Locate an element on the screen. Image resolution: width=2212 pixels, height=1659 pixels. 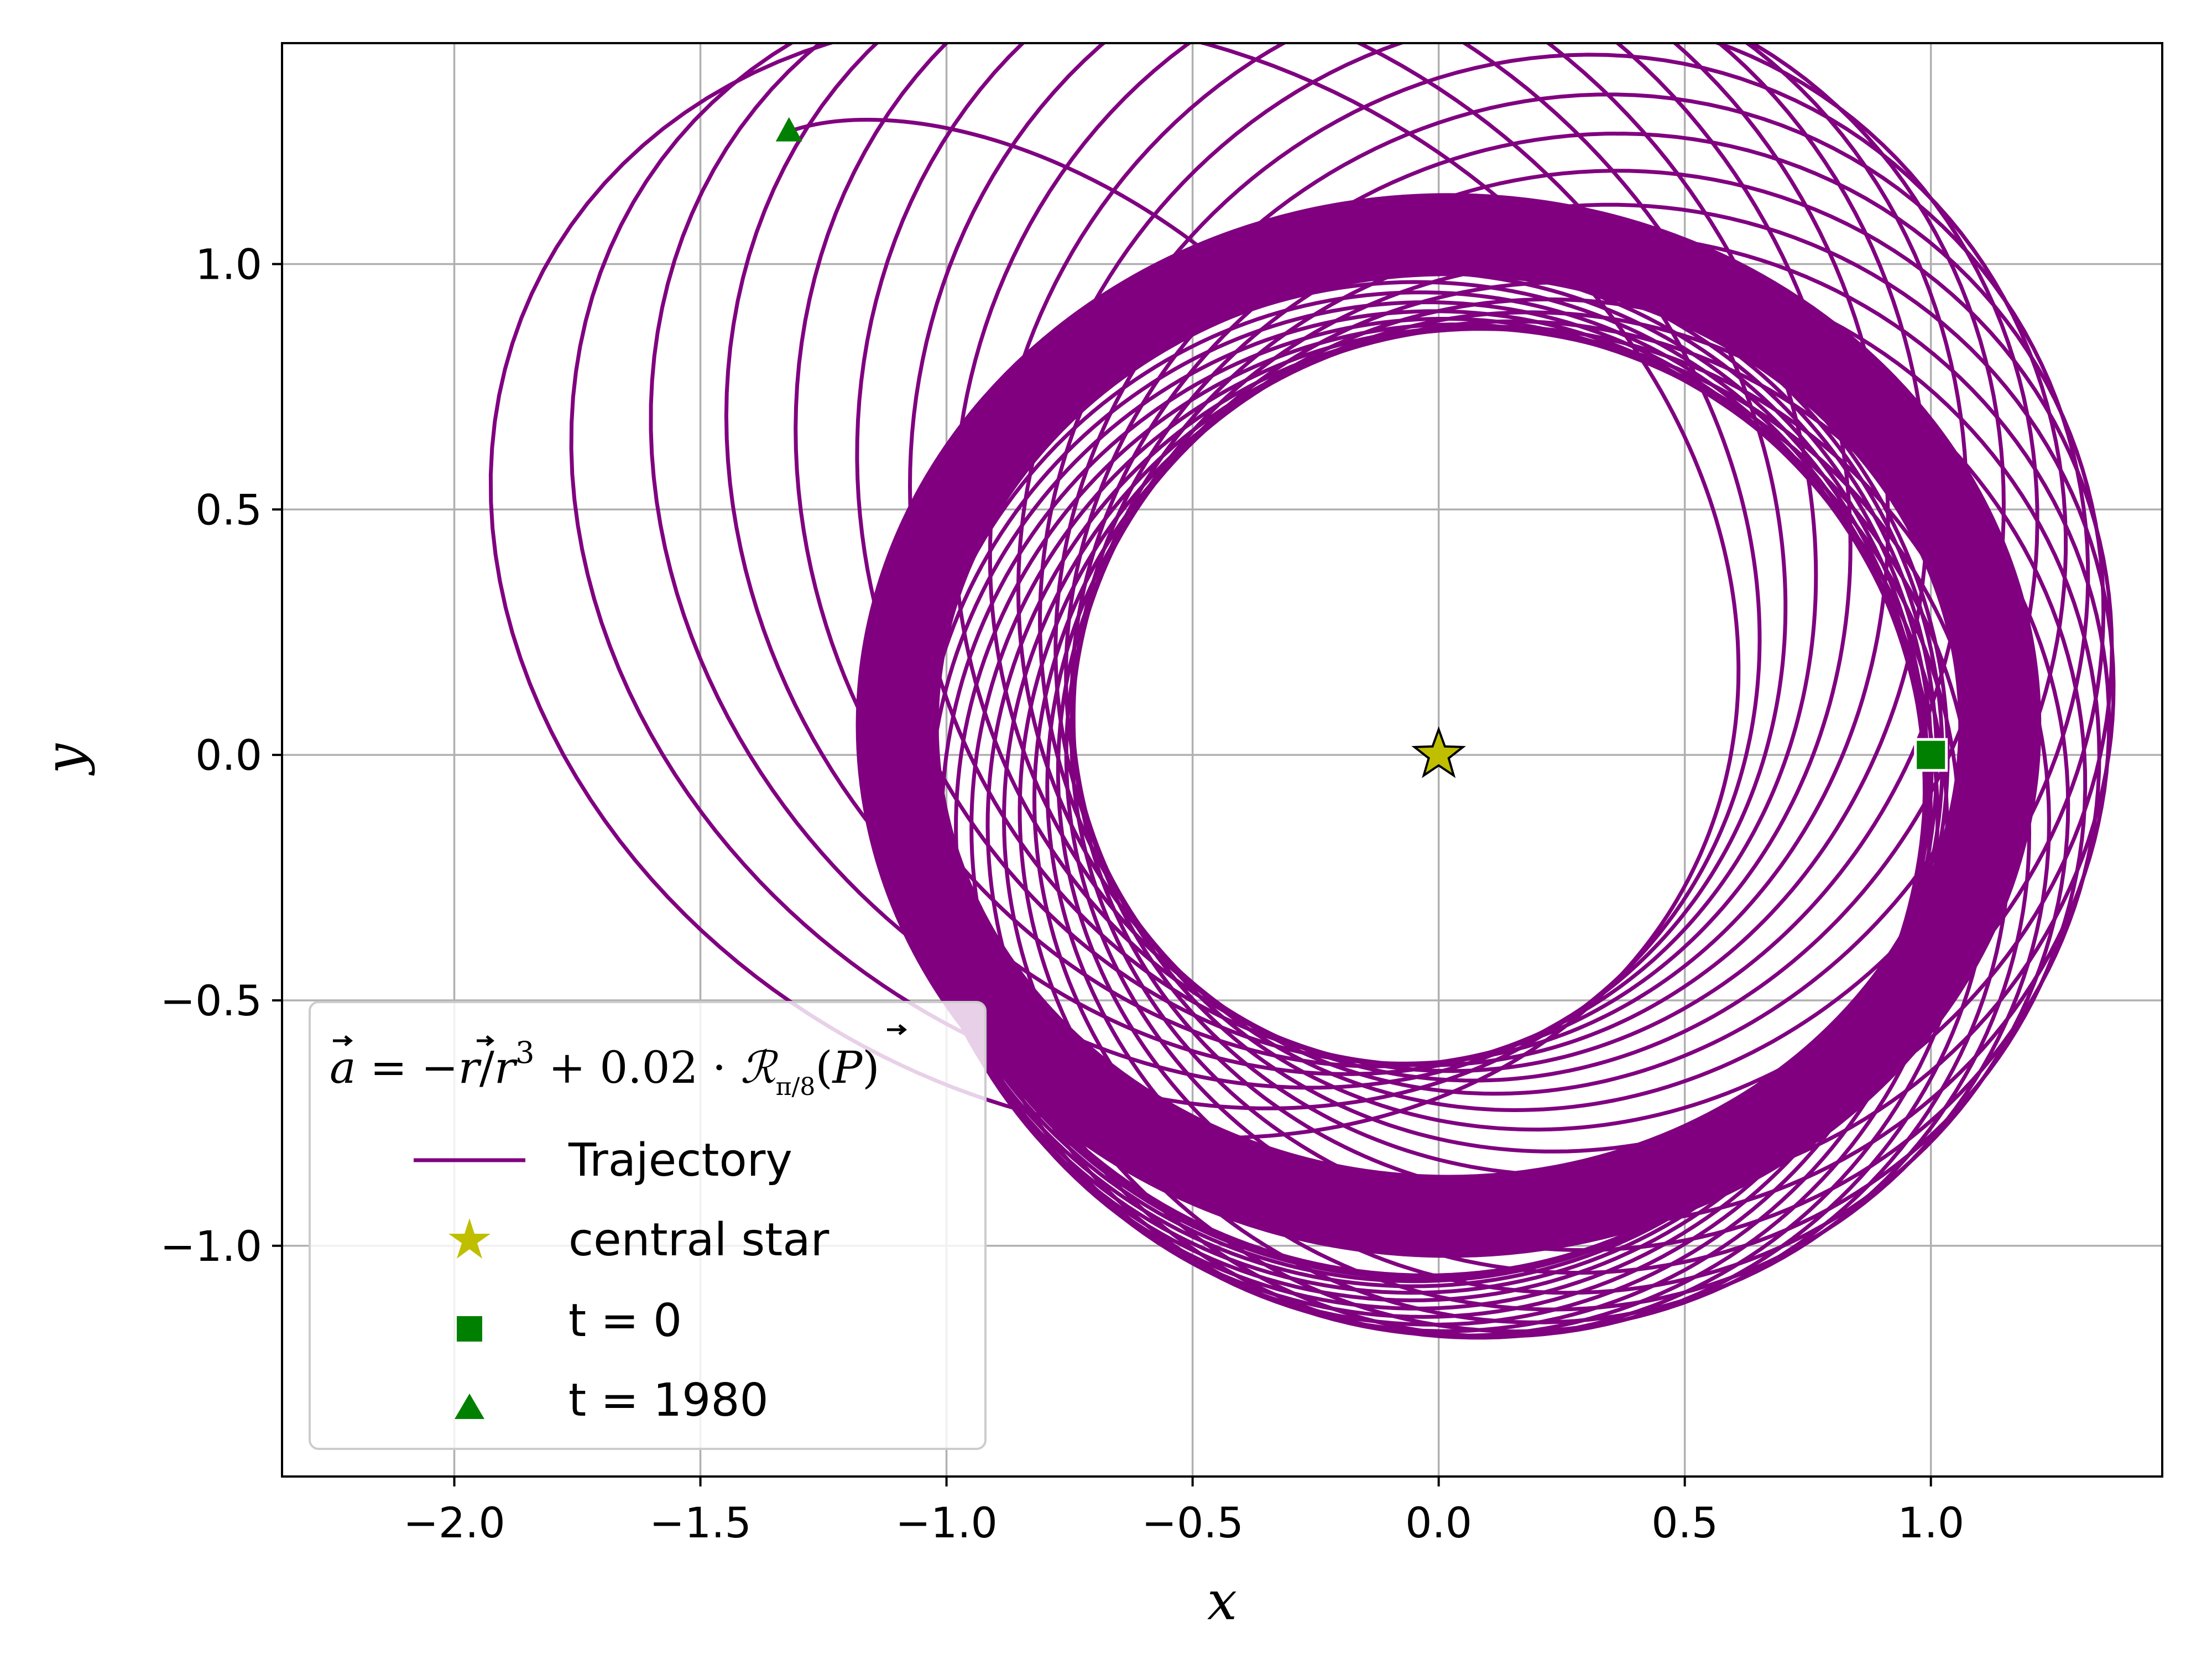
svg-text: a = −r/r3 + 0.02 · ℛπ/8(P) is located at coordinates (605, 1068).